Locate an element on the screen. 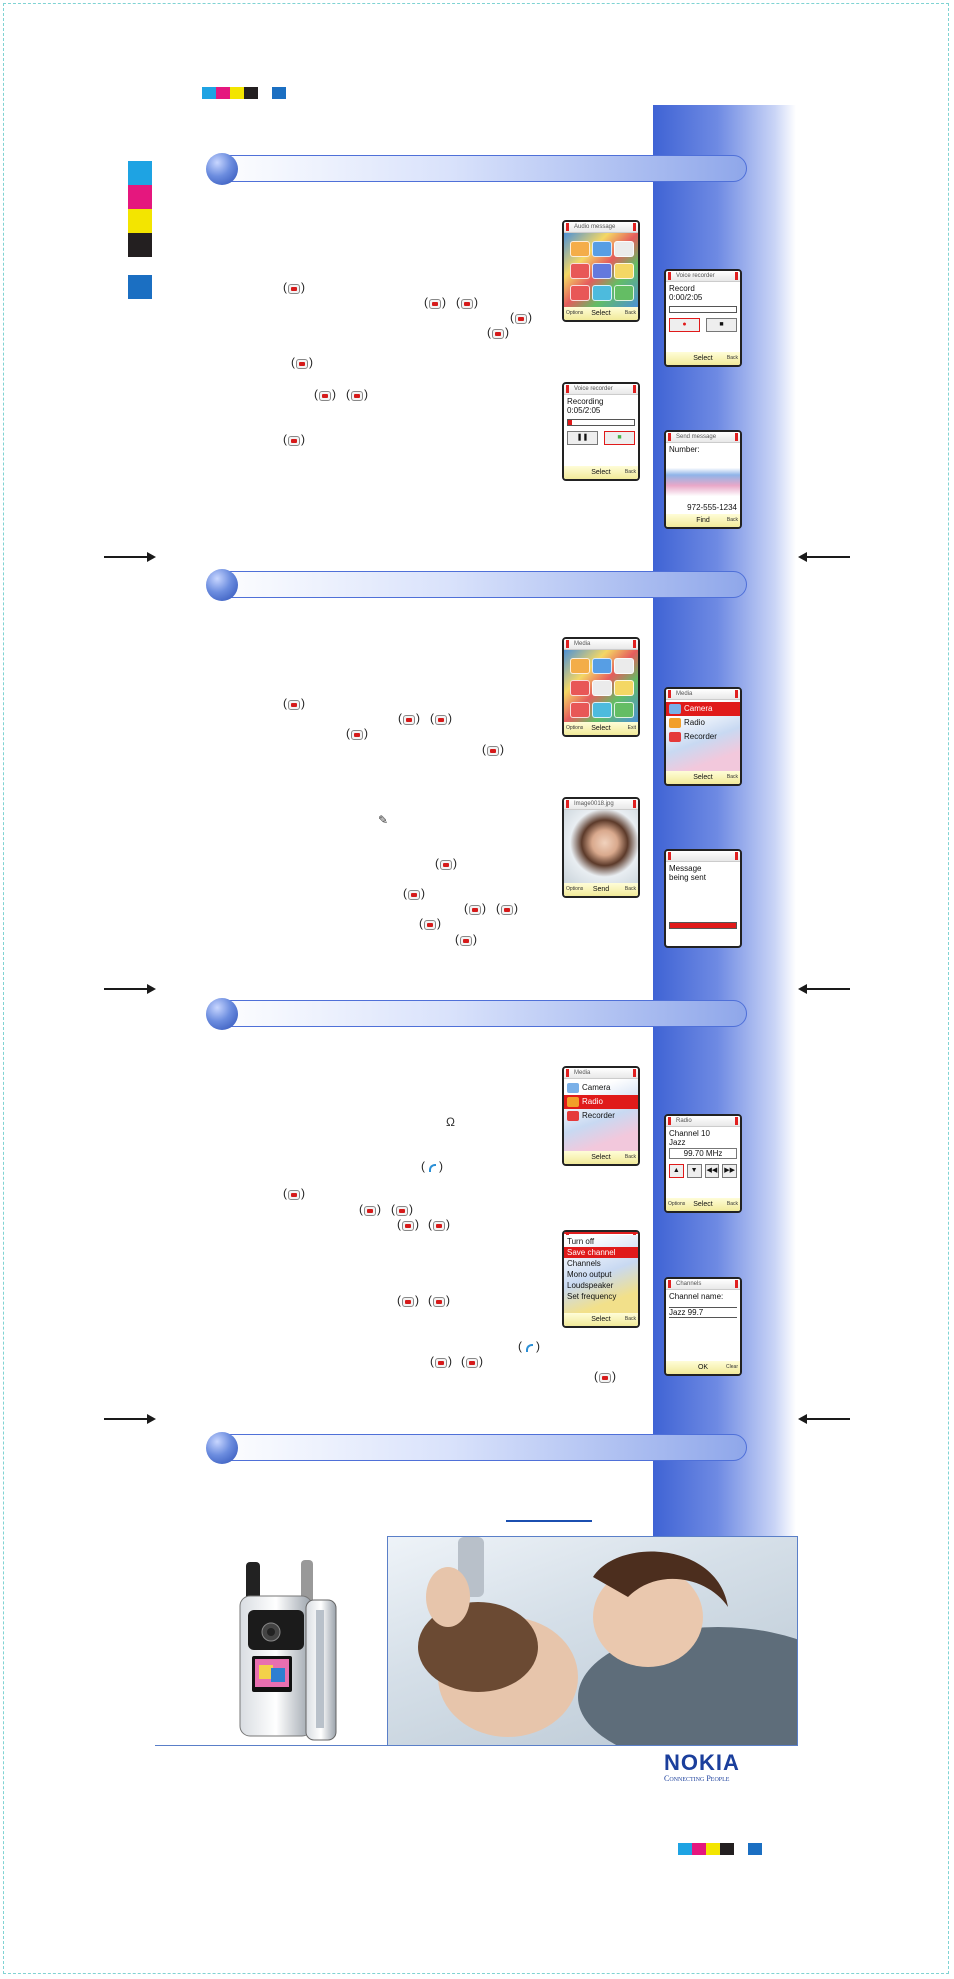  softkey-middle: Find is located at coordinates (703, 520).